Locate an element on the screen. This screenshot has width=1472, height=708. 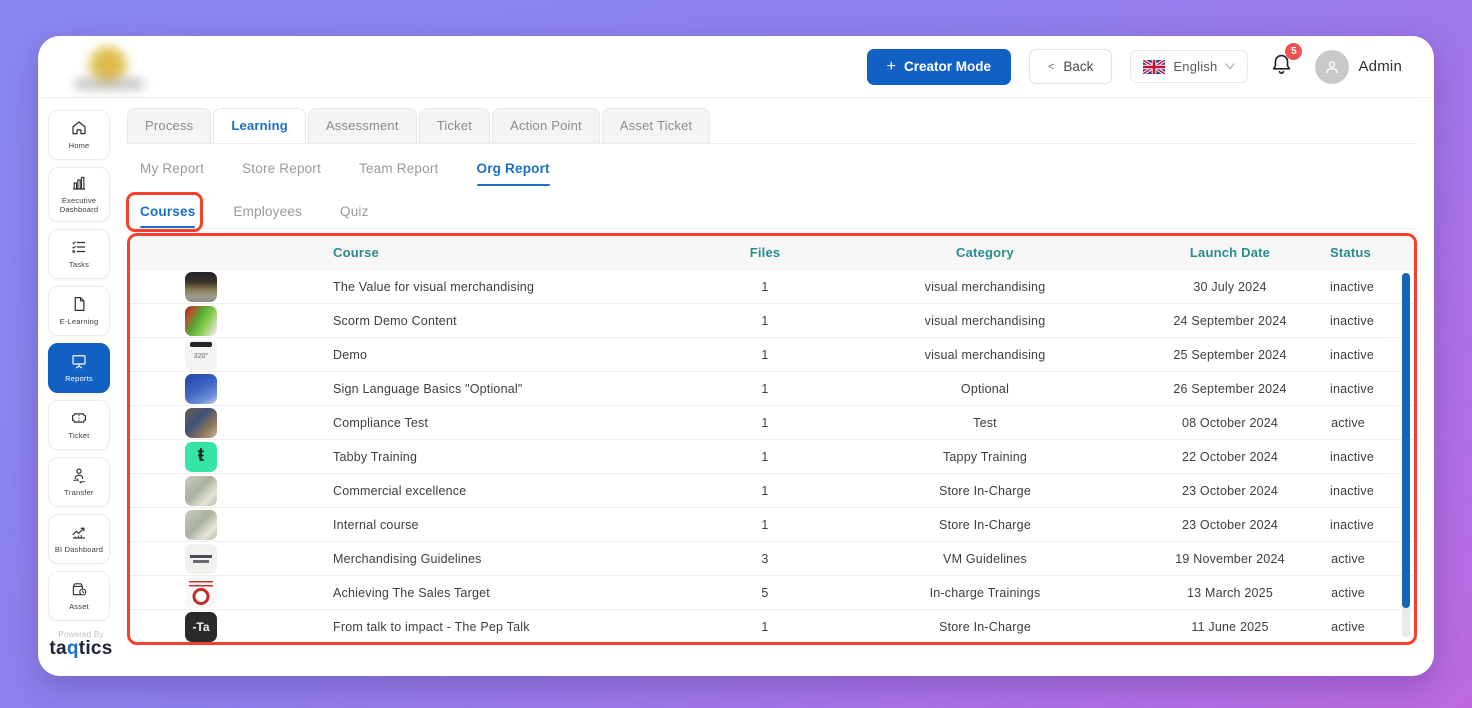
taqtics-logo: taqtics is located at coordinates (81, 648).